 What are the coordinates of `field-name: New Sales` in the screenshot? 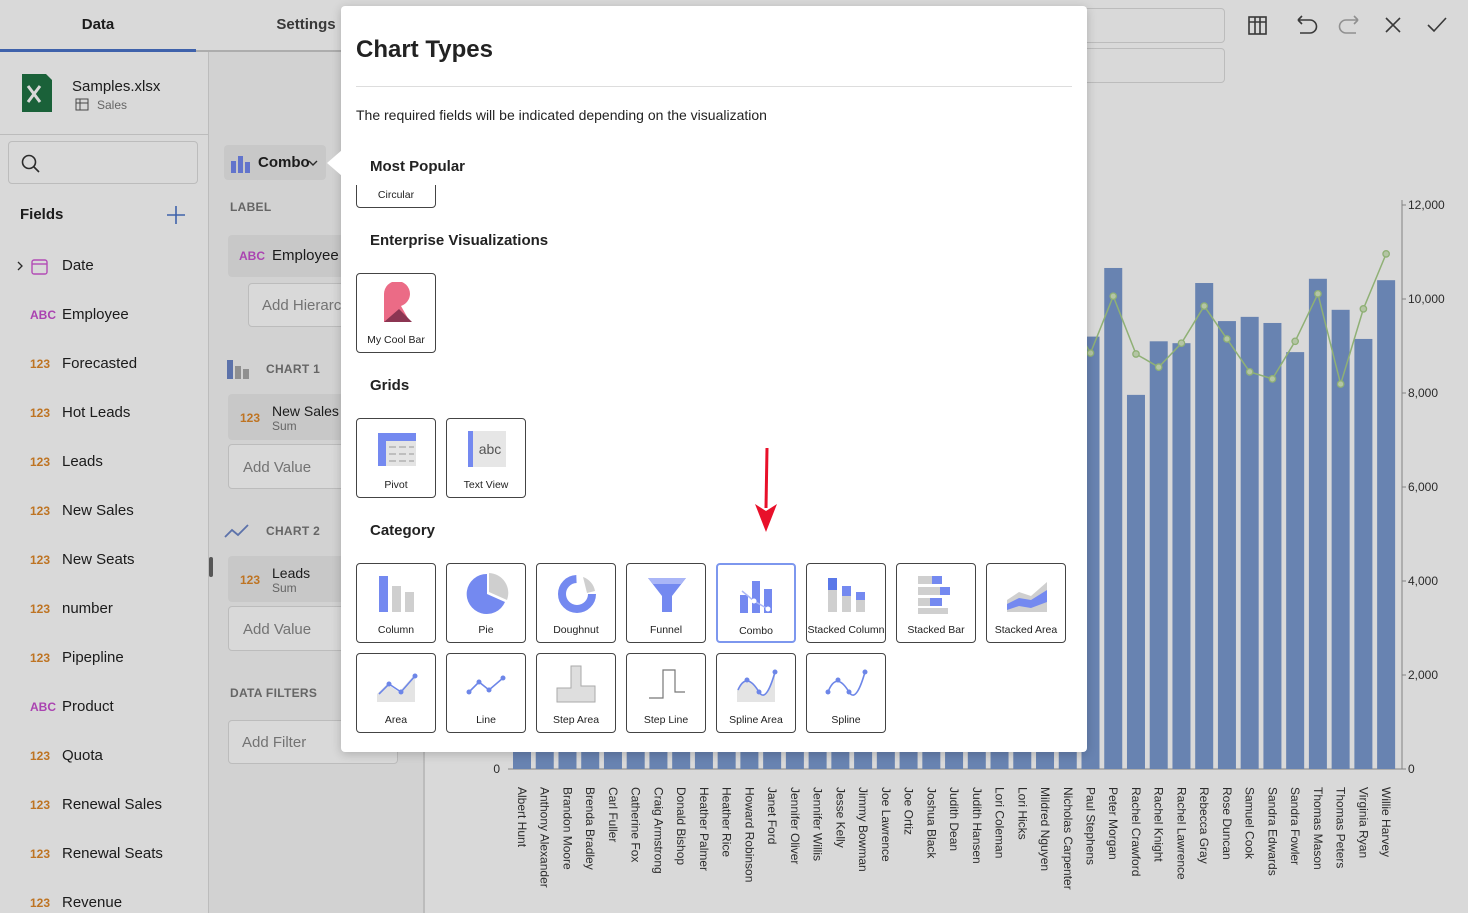 It's located at (305, 411).